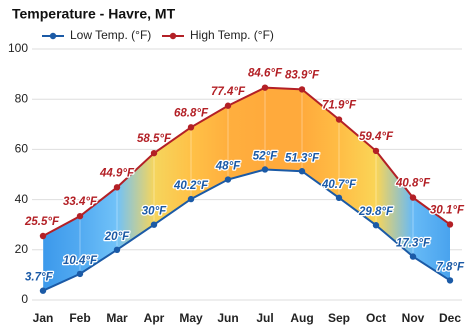 The width and height of the screenshot is (474, 331). I want to click on value-label: 71.9°F, so click(339, 106).